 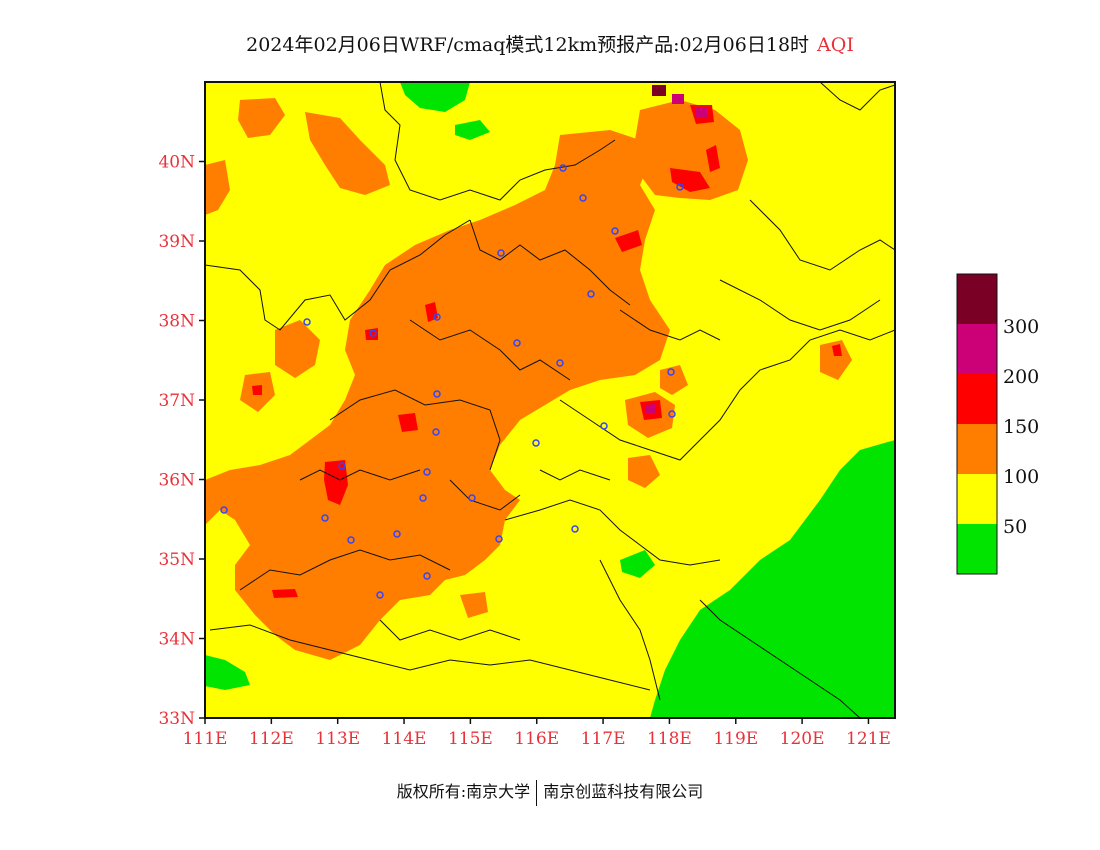 What do you see at coordinates (868, 739) in the screenshot?
I see `lon-tick-label: 121E` at bounding box center [868, 739].